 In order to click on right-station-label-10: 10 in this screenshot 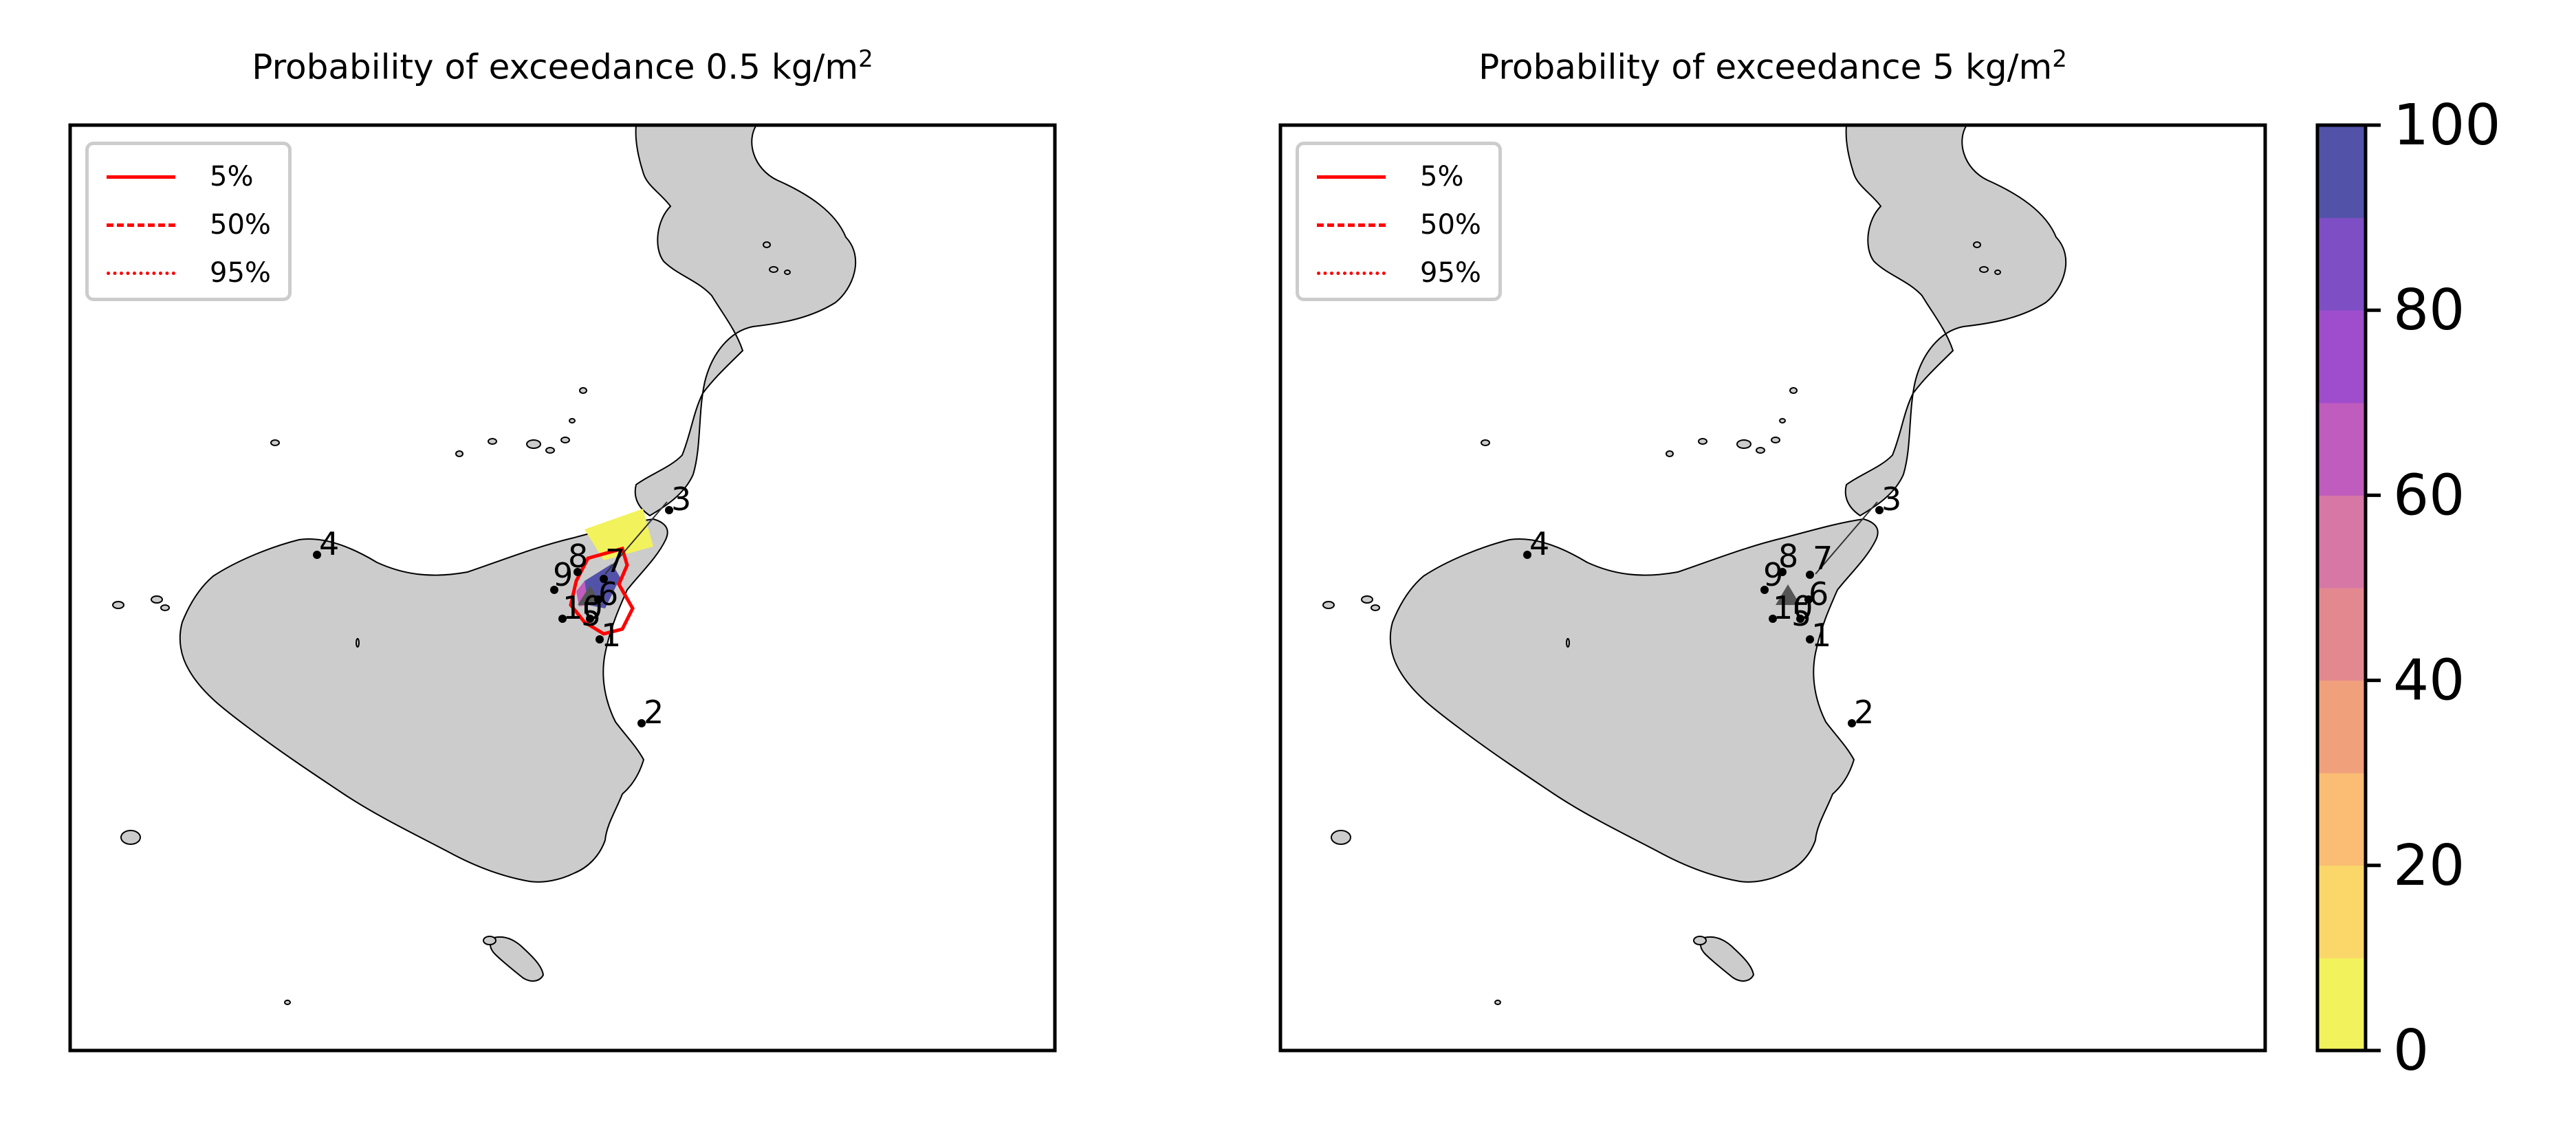, I will do `click(1793, 607)`.